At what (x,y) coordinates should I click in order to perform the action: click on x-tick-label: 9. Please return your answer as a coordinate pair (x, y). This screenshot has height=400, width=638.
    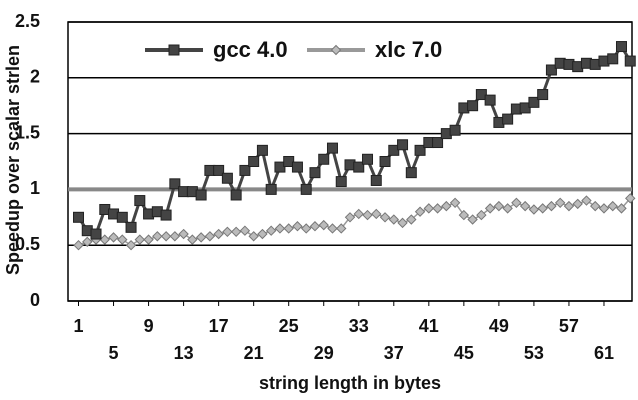
    Looking at the image, I should click on (149, 326).